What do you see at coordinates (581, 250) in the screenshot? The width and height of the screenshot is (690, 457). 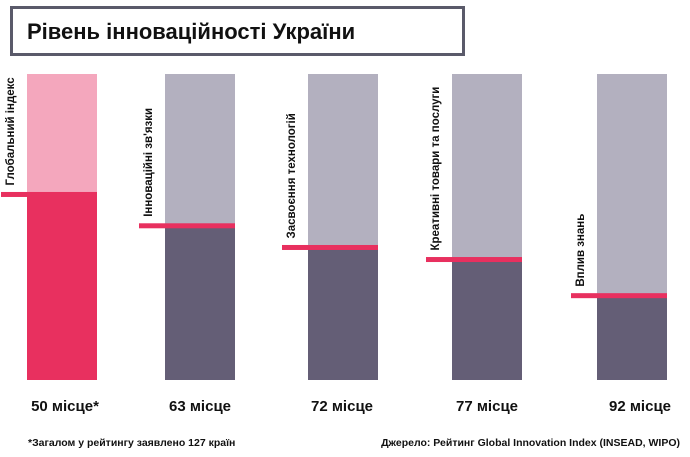 I see `category-label-4: Вплив знань` at bounding box center [581, 250].